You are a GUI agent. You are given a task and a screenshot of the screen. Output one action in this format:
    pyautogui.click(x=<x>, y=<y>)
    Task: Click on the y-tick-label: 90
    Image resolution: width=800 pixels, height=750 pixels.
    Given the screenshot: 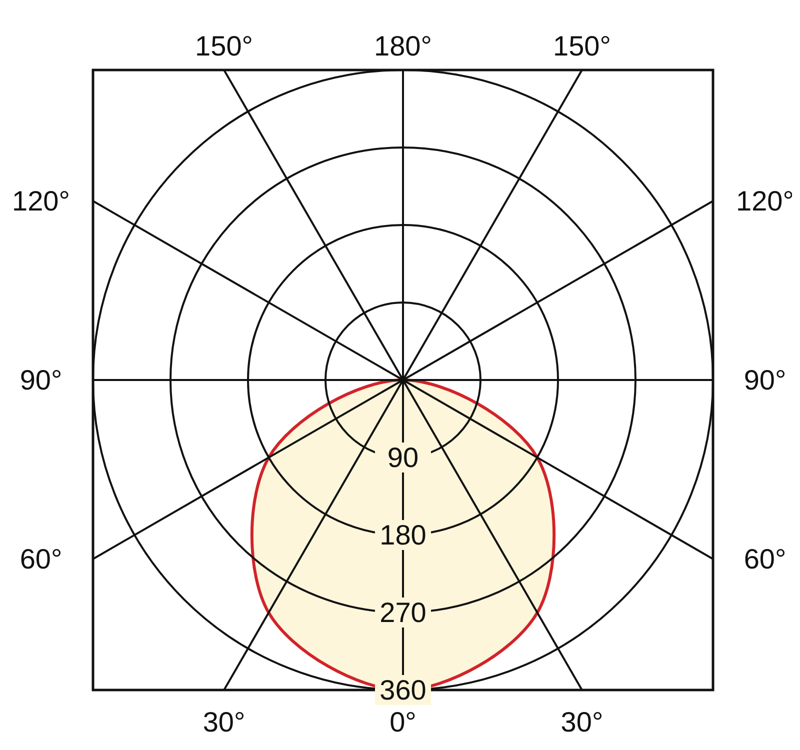 What is the action you would take?
    pyautogui.click(x=403, y=457)
    